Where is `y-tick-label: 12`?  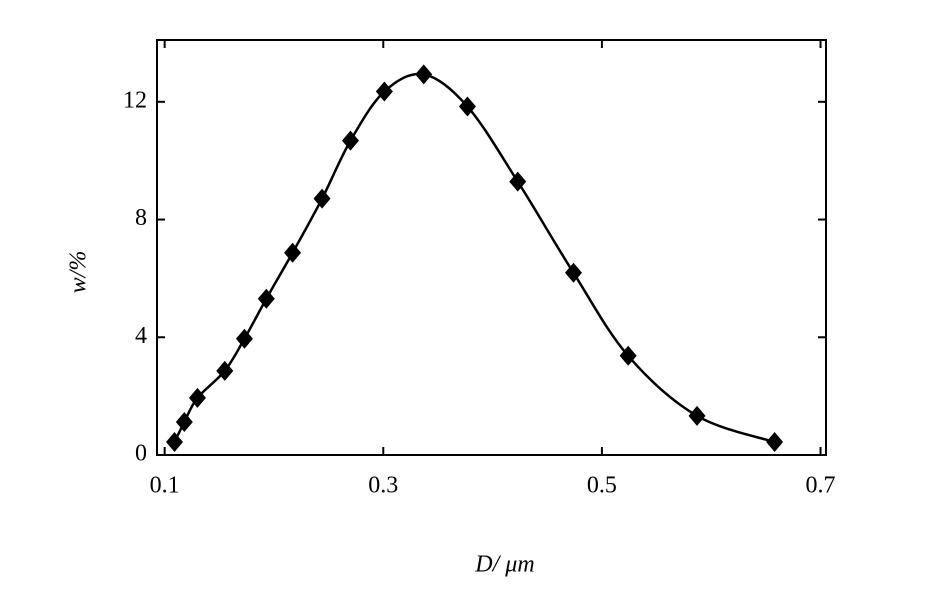
y-tick-label: 12 is located at coordinates (135, 100).